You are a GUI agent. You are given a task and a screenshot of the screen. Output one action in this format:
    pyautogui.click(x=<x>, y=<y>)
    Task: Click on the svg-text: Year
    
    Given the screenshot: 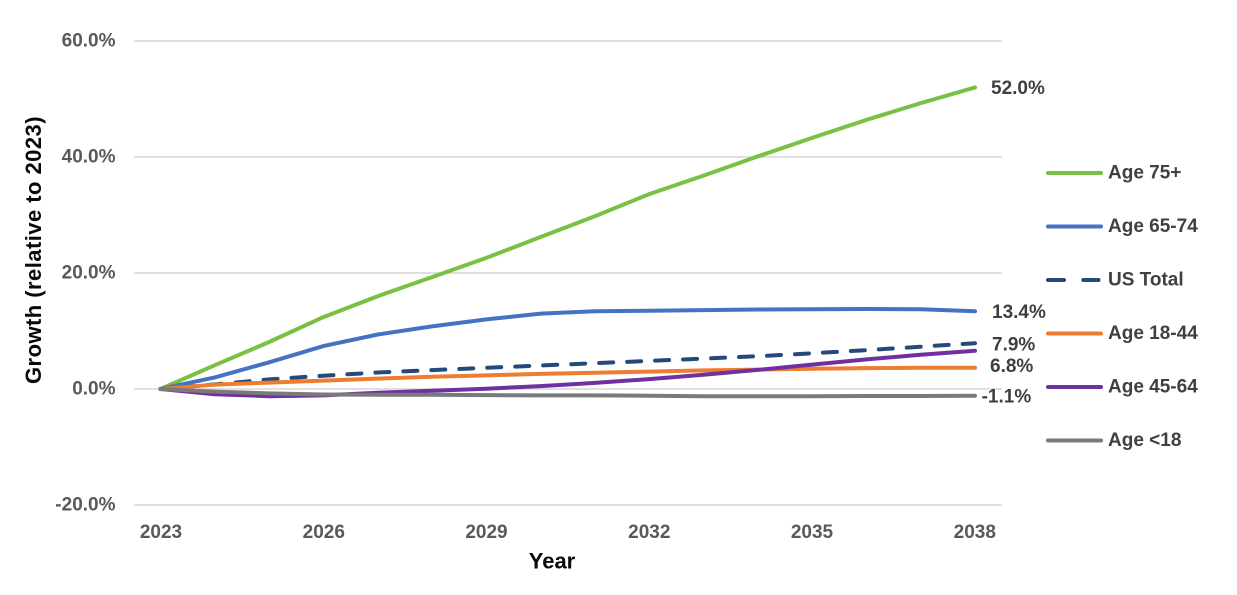 What is the action you would take?
    pyautogui.click(x=552, y=561)
    